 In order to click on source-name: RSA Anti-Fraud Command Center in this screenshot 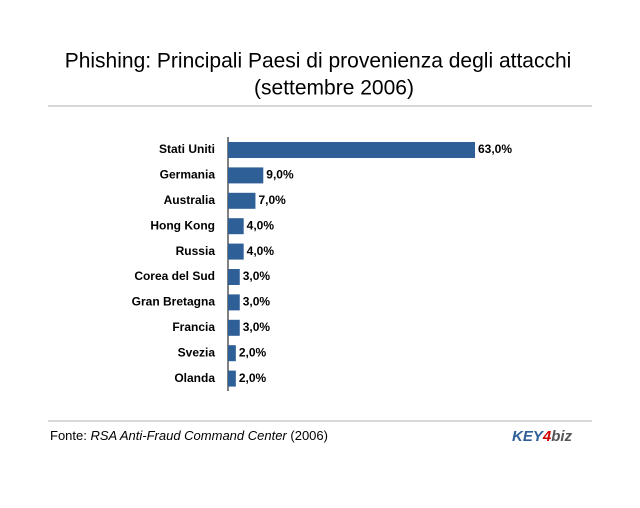, I will do `click(188, 435)`.